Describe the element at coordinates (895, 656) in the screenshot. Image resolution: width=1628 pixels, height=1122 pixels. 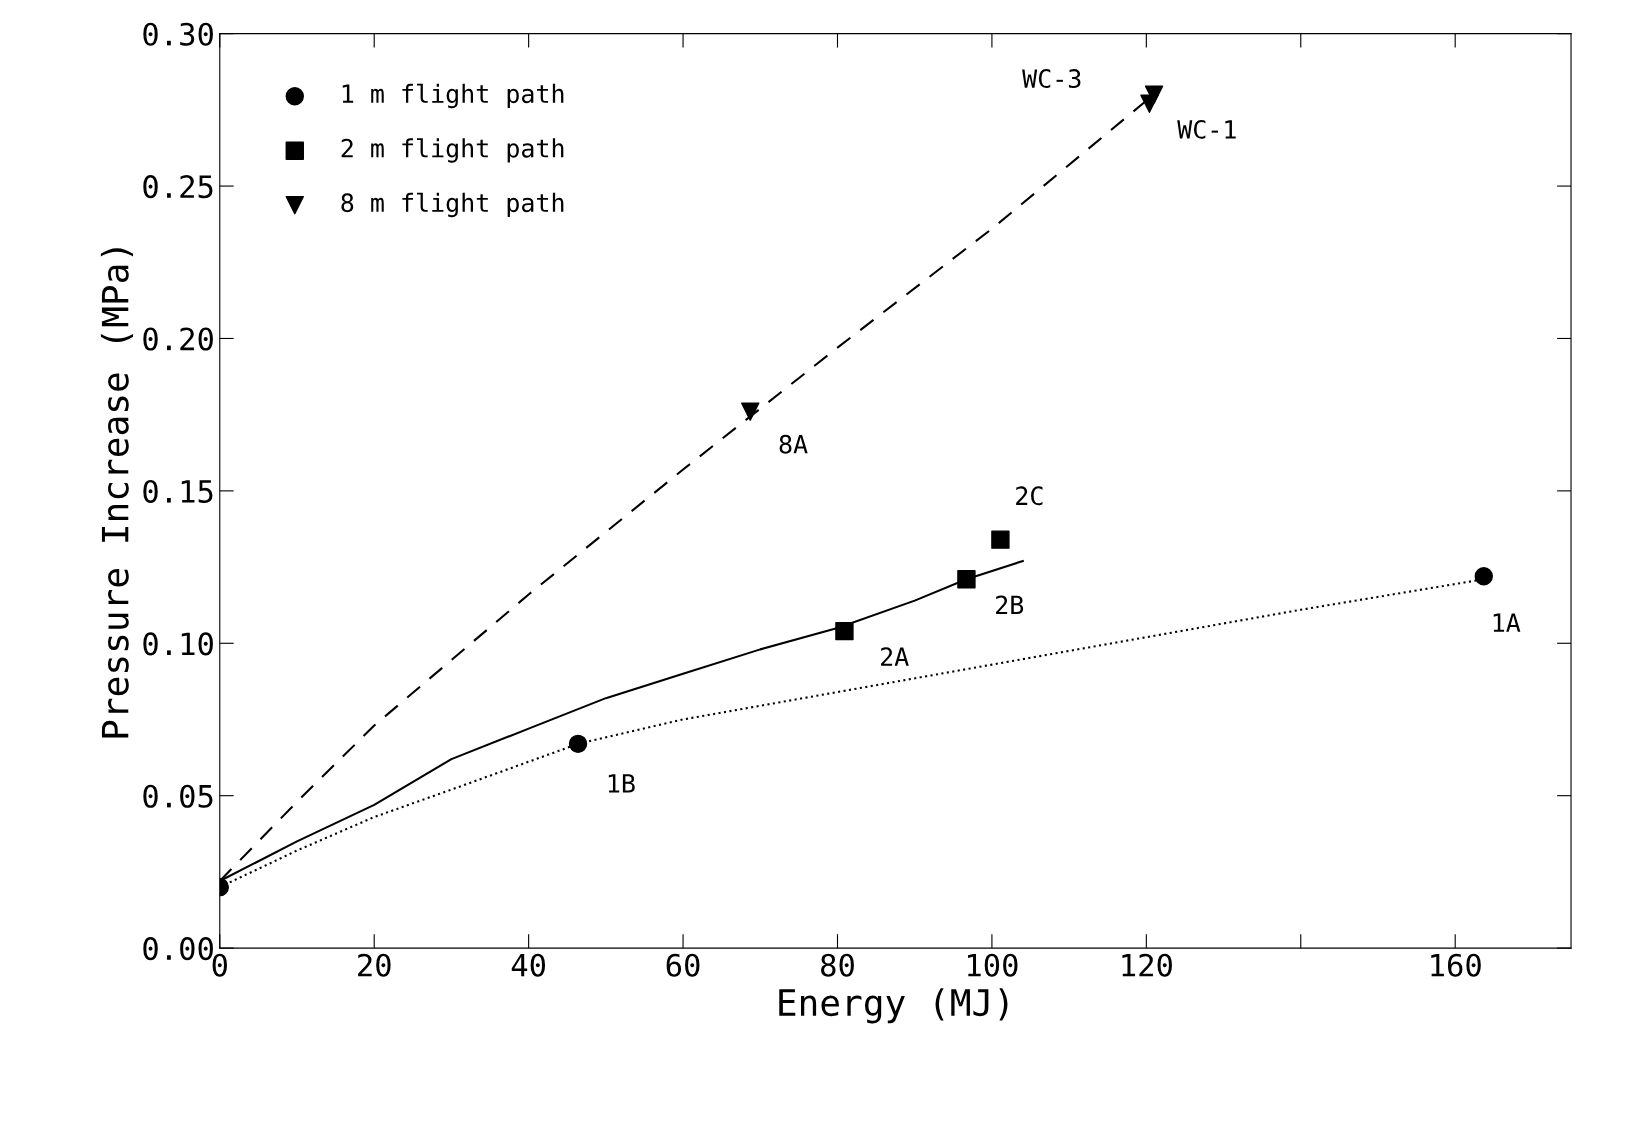
I see `annotation: 2A` at that location.